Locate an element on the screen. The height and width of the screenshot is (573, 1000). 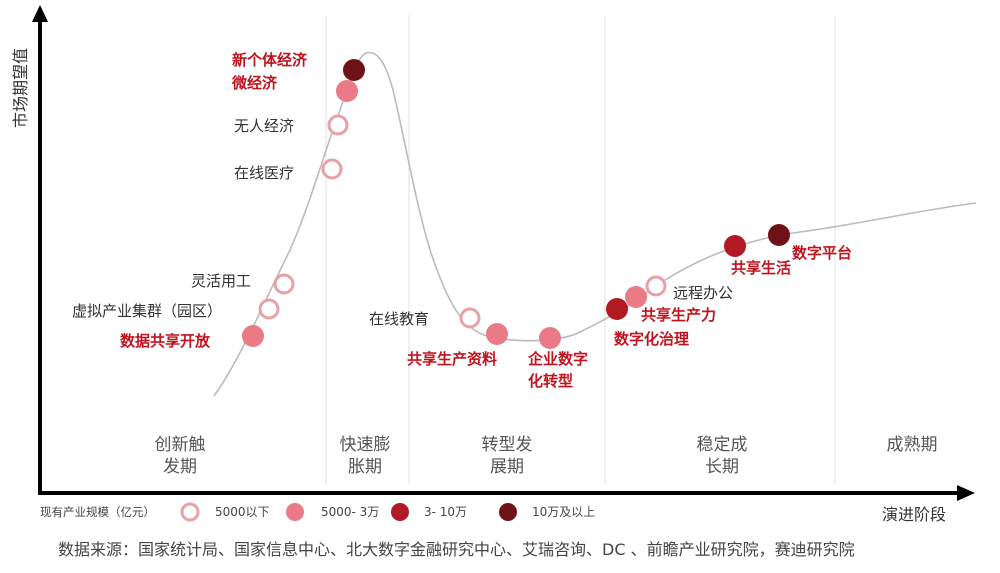
marker-wurenjingji is located at coordinates (338, 125).